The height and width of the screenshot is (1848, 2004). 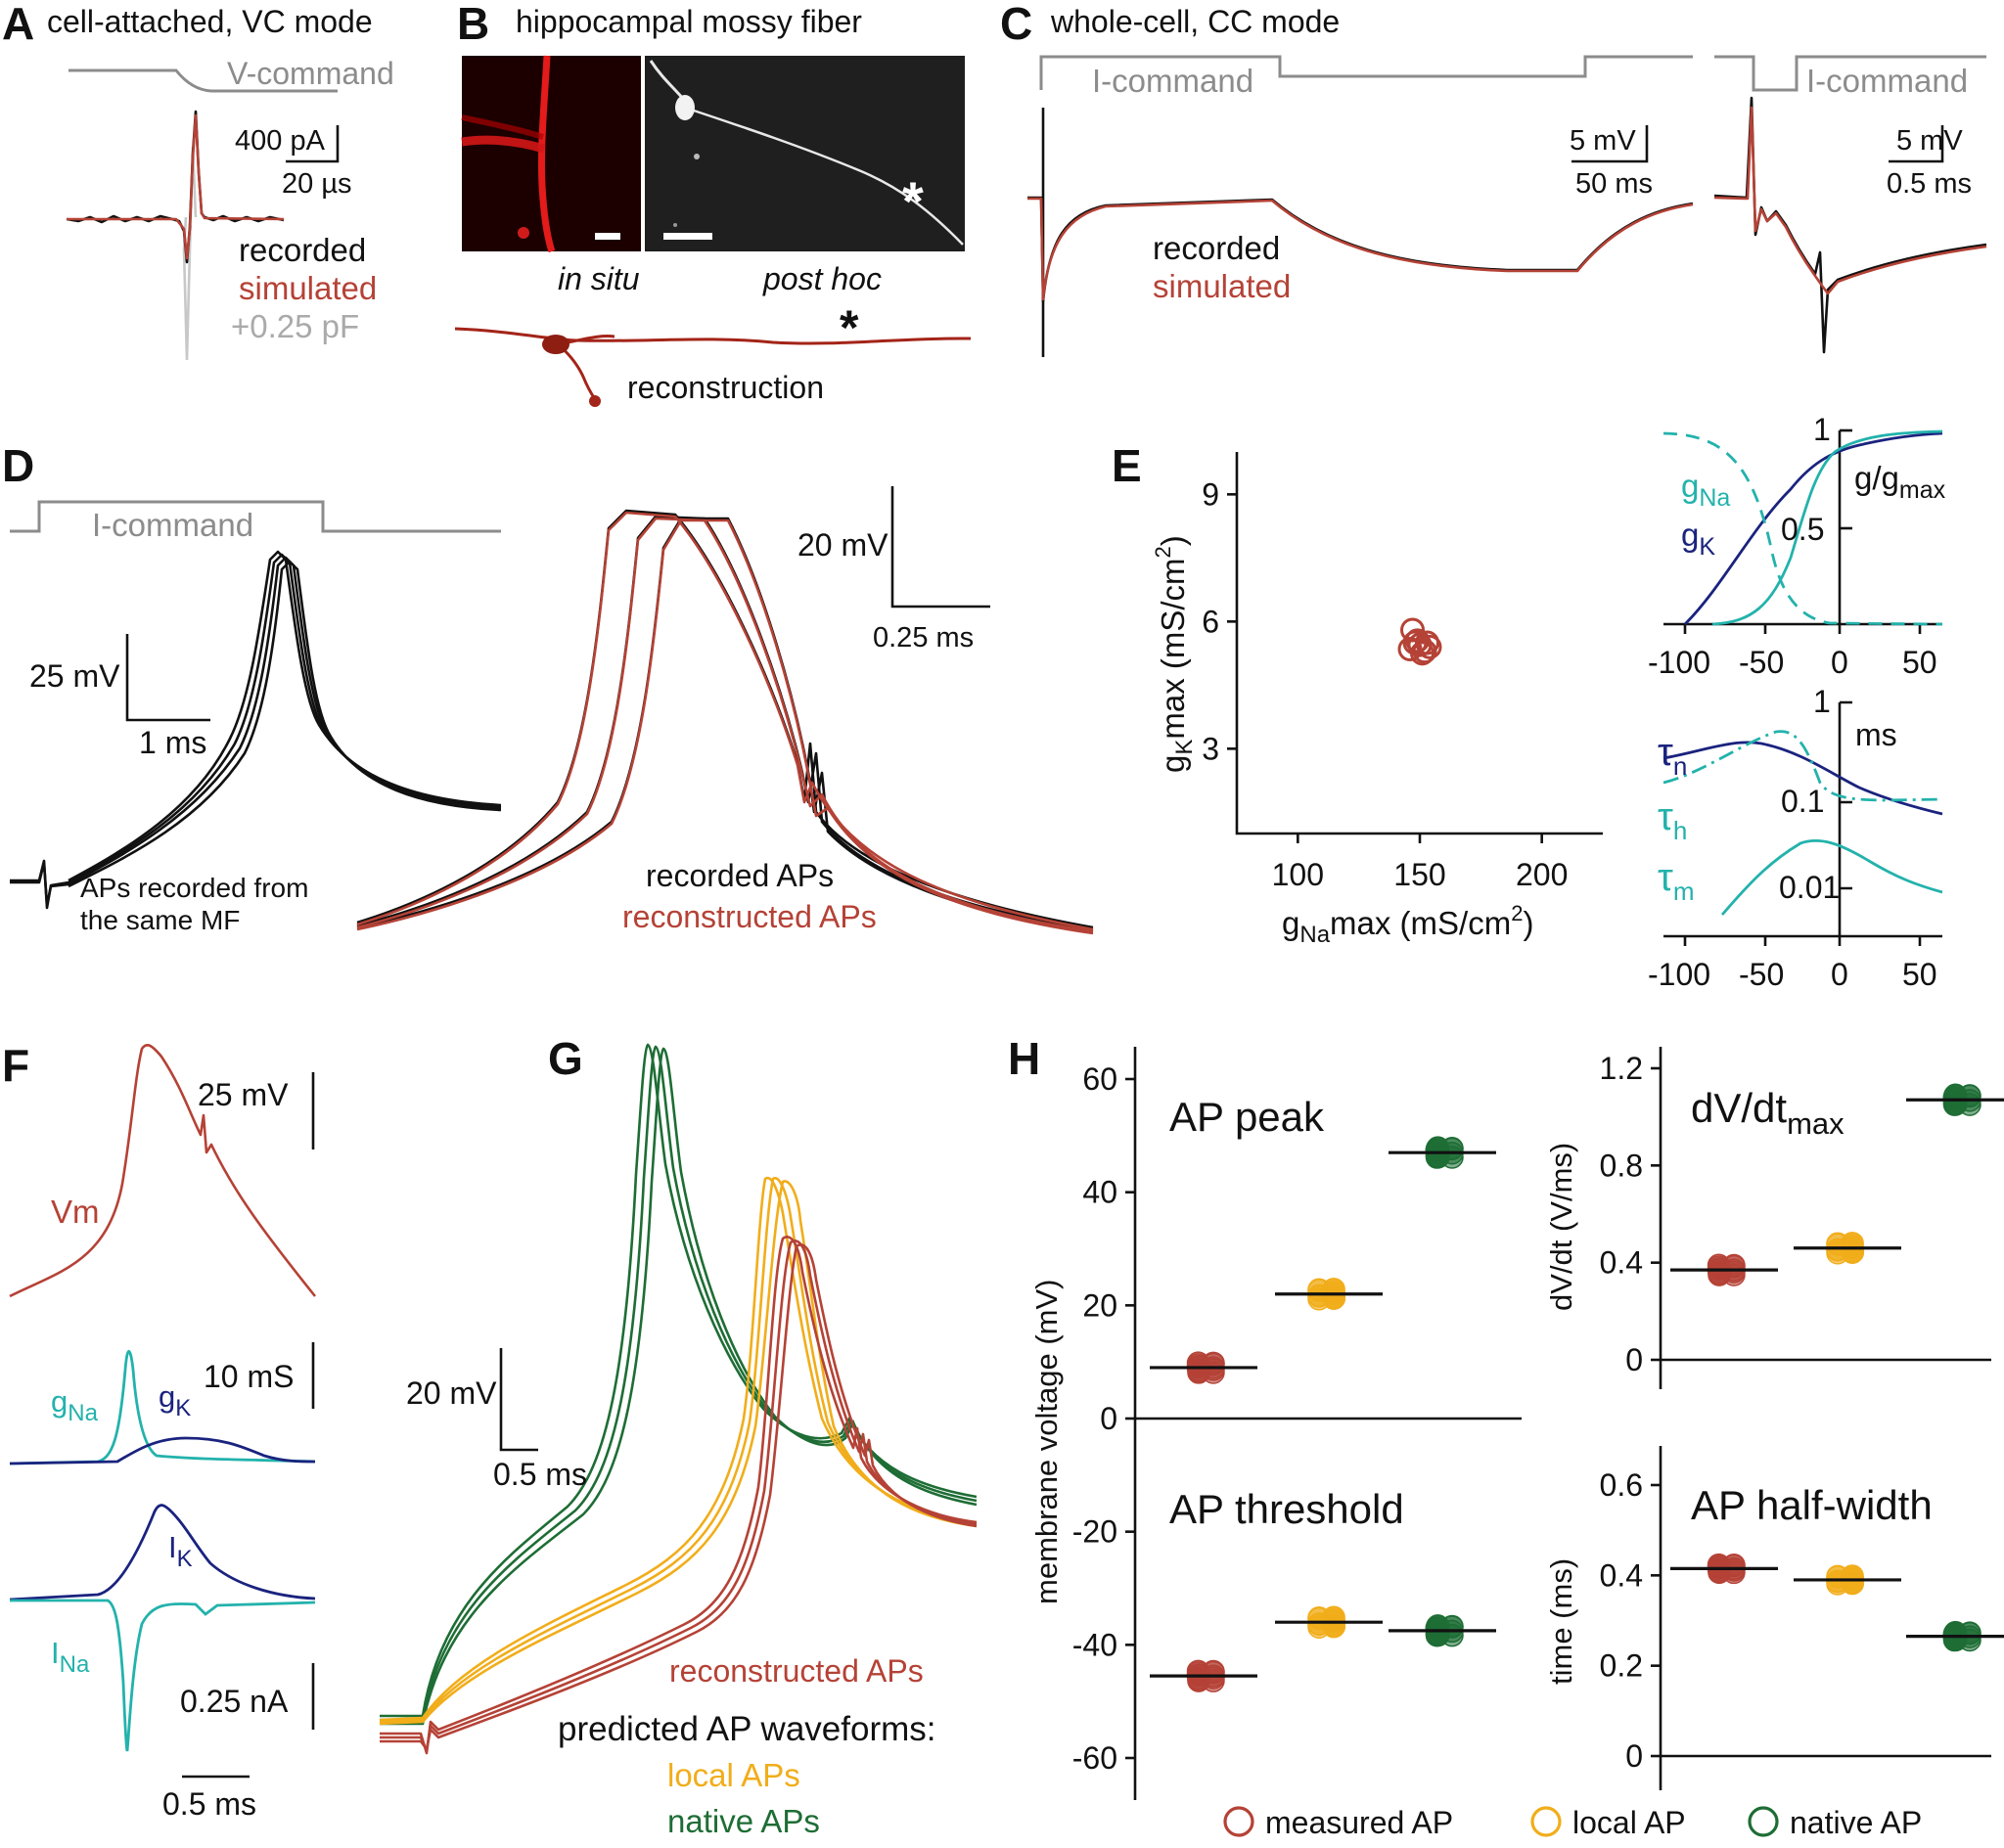 I want to click on panel-f-ina-trace, so click(x=163, y=1675).